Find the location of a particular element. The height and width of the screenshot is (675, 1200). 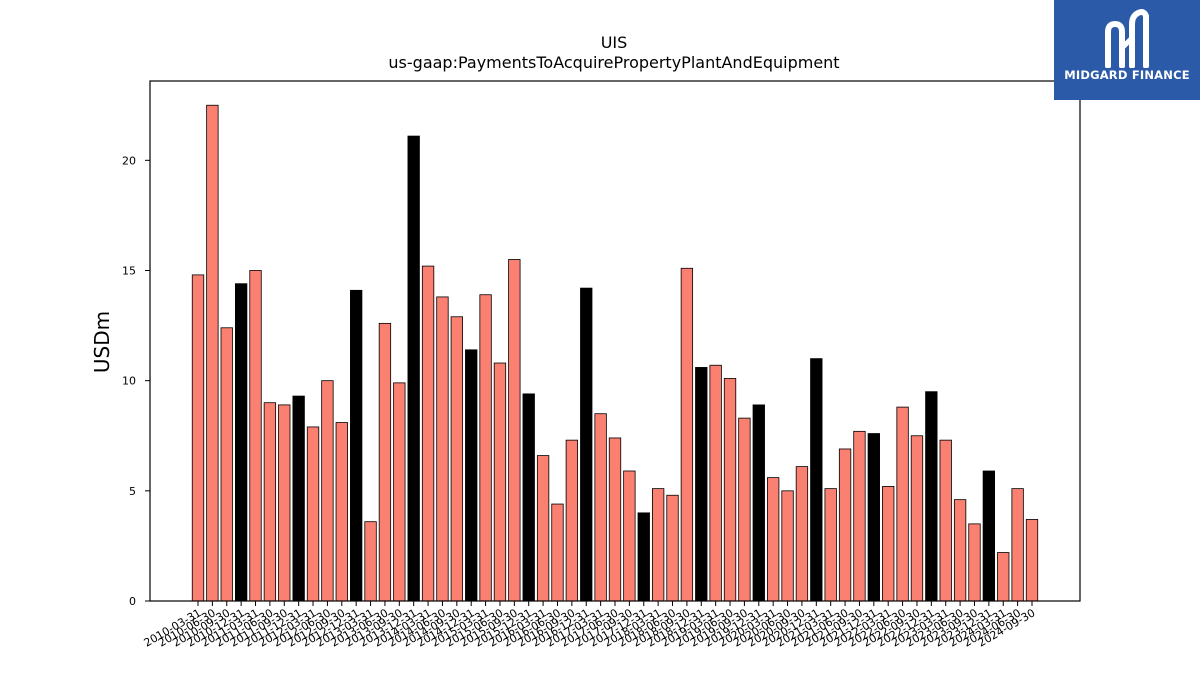

logo-mark-icon is located at coordinates (1127, 38).